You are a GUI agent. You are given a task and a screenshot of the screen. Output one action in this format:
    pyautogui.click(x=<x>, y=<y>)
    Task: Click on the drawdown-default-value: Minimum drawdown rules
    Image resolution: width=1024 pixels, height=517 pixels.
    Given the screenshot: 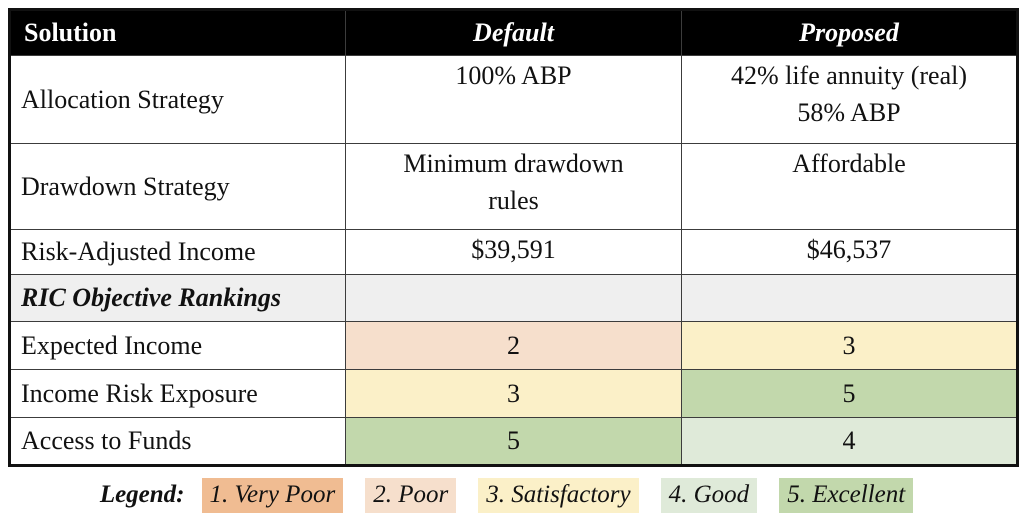 What is the action you would take?
    pyautogui.click(x=513, y=186)
    